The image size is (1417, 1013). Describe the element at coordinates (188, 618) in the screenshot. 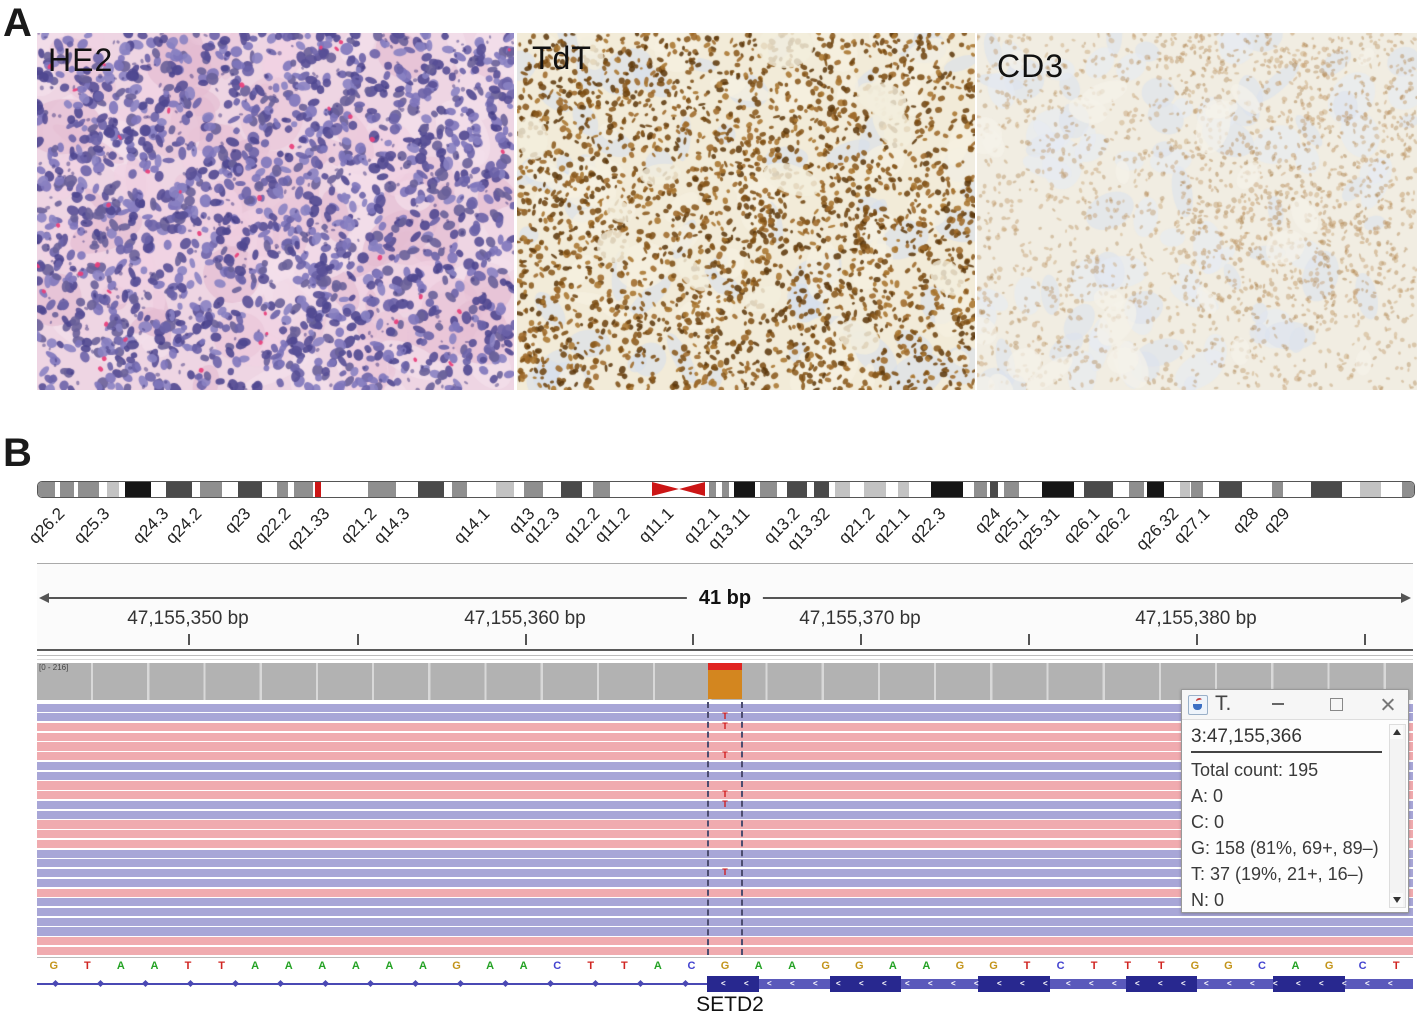

I see `coordinate-label: 47,155,350 bp` at that location.